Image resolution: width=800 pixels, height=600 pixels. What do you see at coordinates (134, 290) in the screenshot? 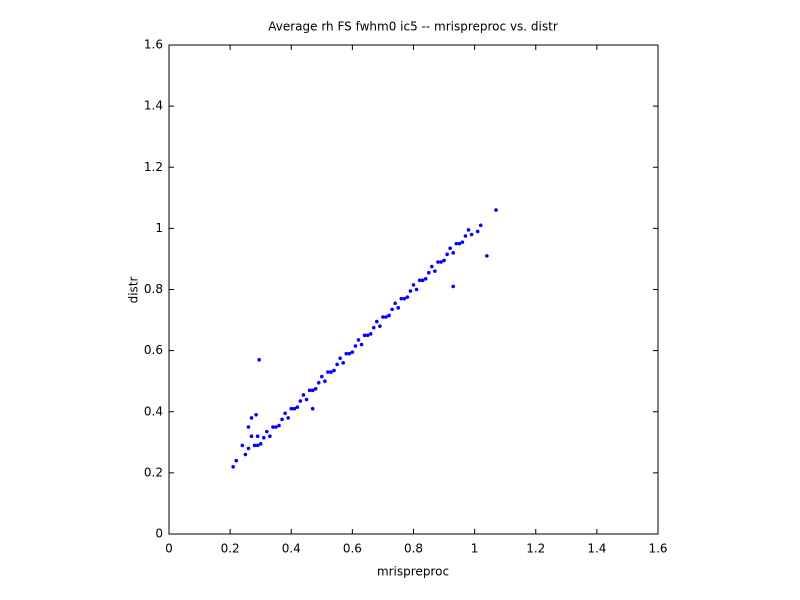
I see `y-axis-label: distr` at bounding box center [134, 290].